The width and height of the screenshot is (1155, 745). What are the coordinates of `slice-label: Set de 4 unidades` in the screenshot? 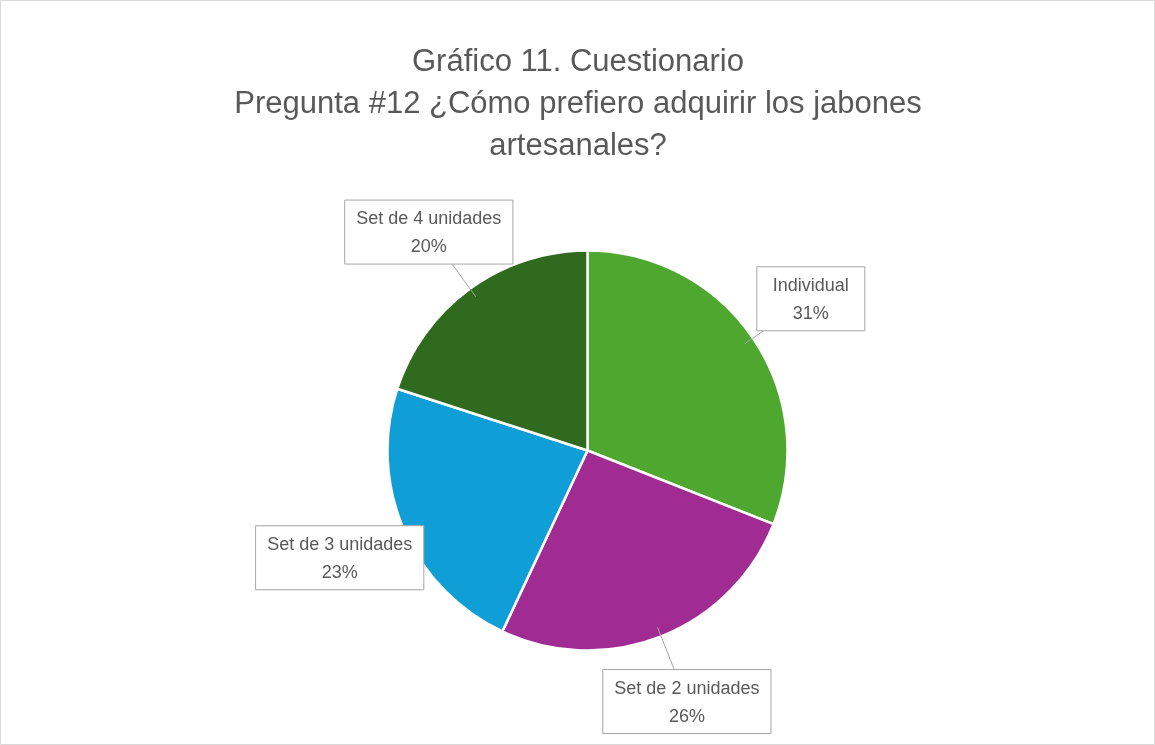 It's located at (429, 218).